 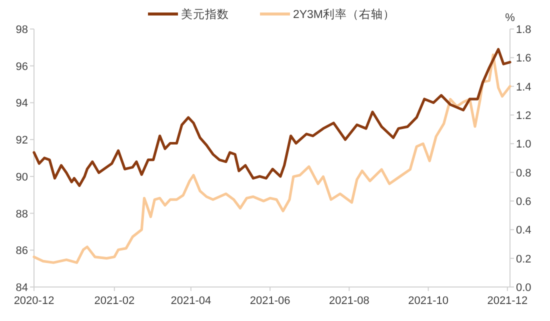 I want to click on y-tick-label: 96, so click(x=22, y=66).